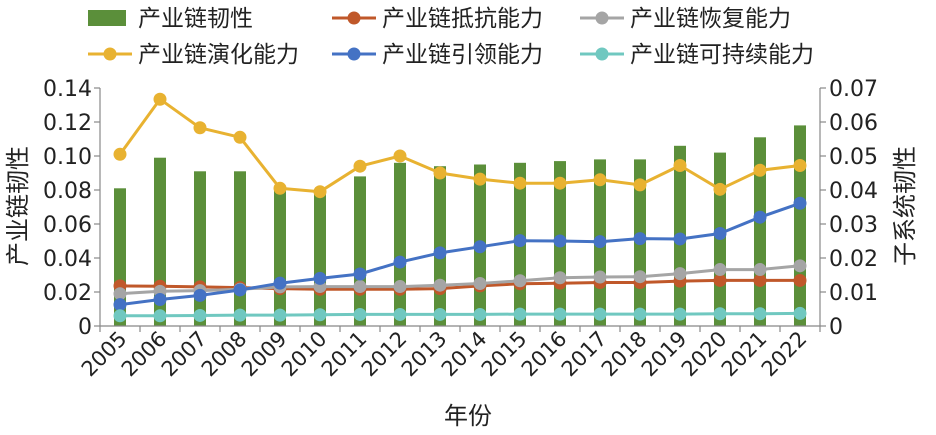 The height and width of the screenshot is (435, 936). Describe the element at coordinates (853, 225) in the screenshot. I see `y-right-tick-label: 0.03` at that location.